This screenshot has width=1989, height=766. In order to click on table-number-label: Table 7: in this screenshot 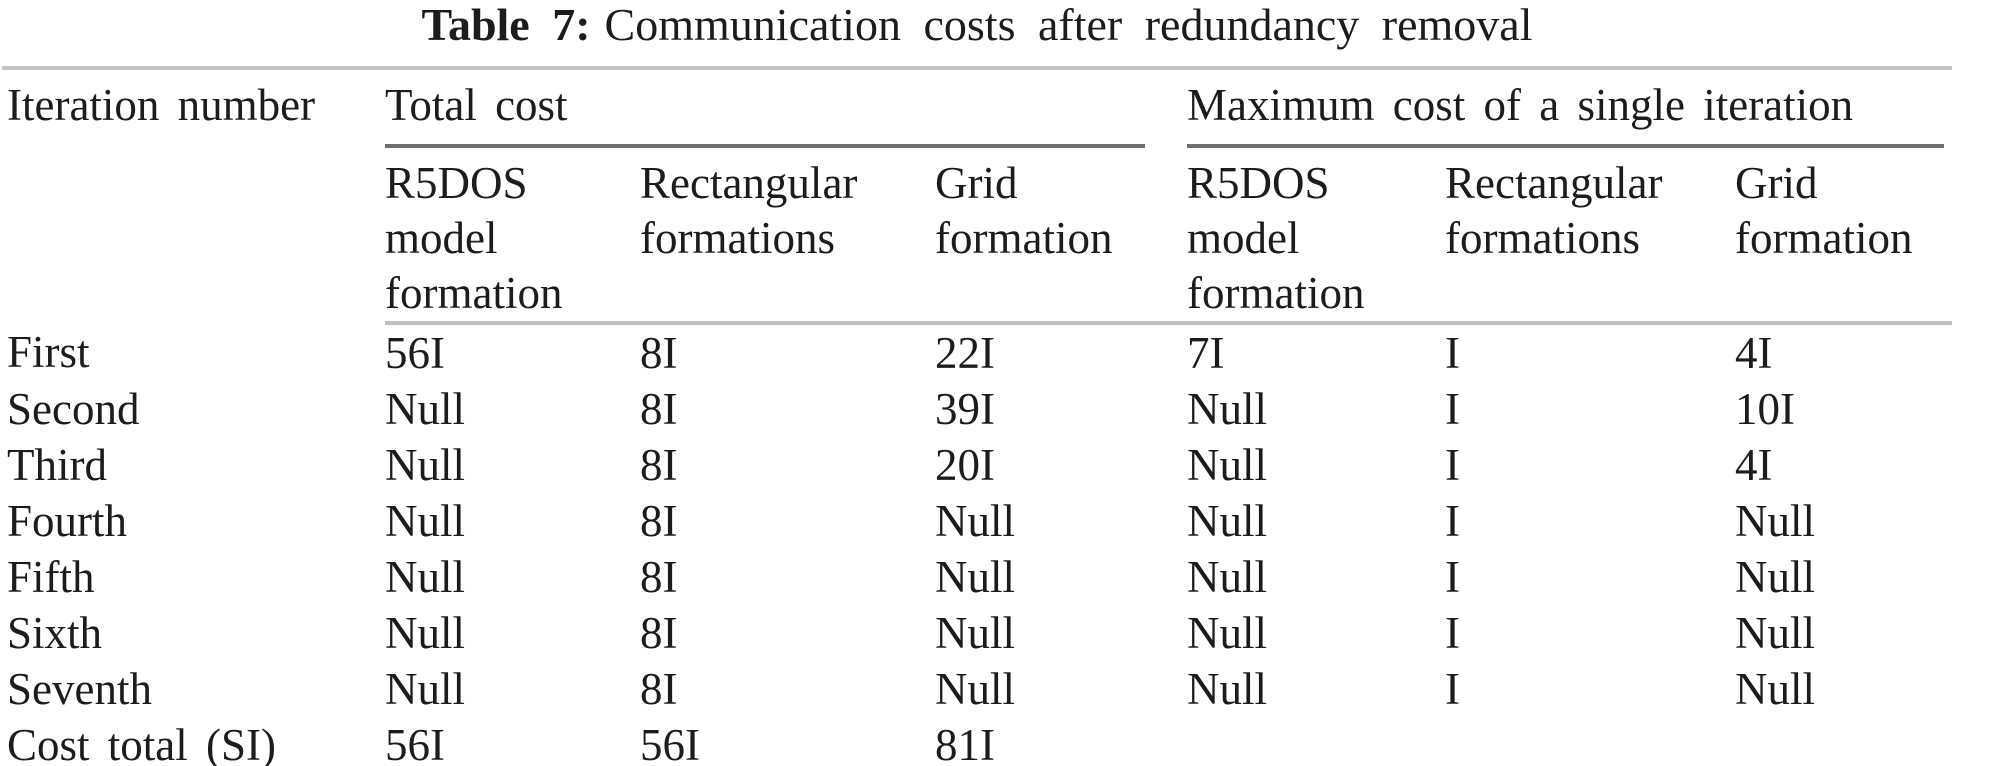, I will do `click(506, 25)`.